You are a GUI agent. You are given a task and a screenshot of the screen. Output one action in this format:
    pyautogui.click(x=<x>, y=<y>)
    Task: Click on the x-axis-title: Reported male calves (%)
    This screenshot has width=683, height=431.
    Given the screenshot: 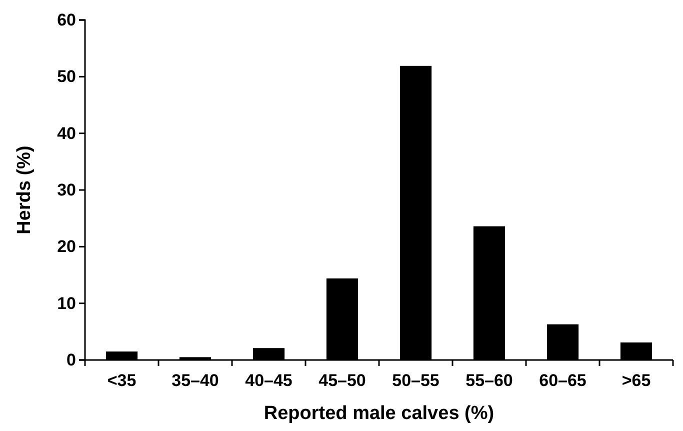 What is the action you would take?
    pyautogui.click(x=379, y=413)
    